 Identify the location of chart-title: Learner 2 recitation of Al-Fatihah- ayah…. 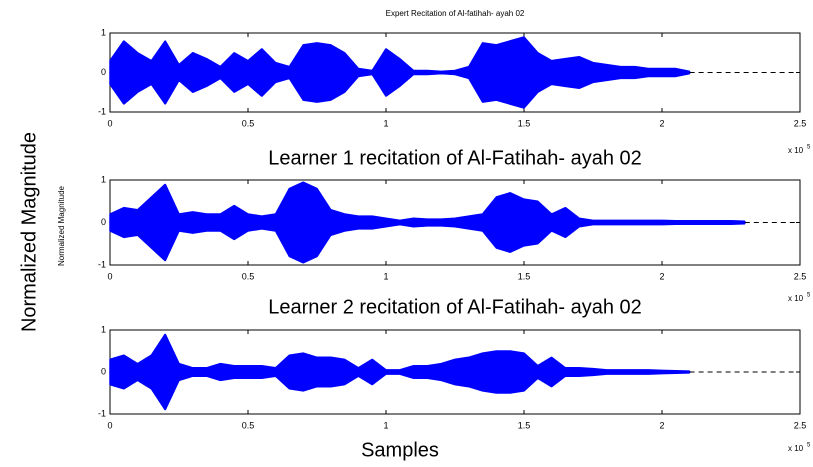
(455, 307).